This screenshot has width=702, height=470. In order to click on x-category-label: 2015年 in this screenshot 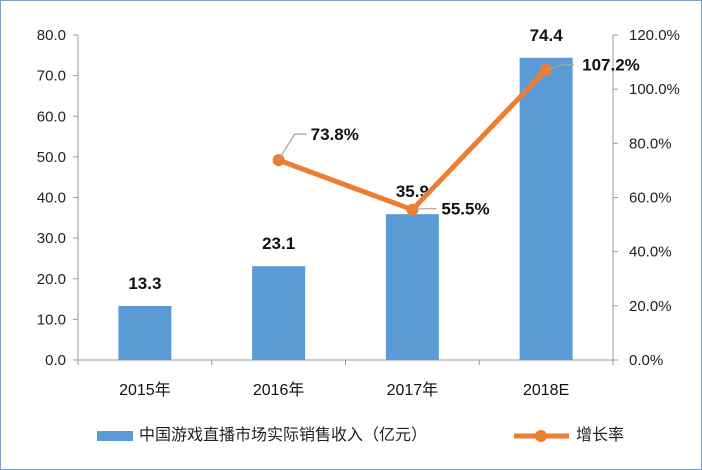, I will do `click(145, 390)`.